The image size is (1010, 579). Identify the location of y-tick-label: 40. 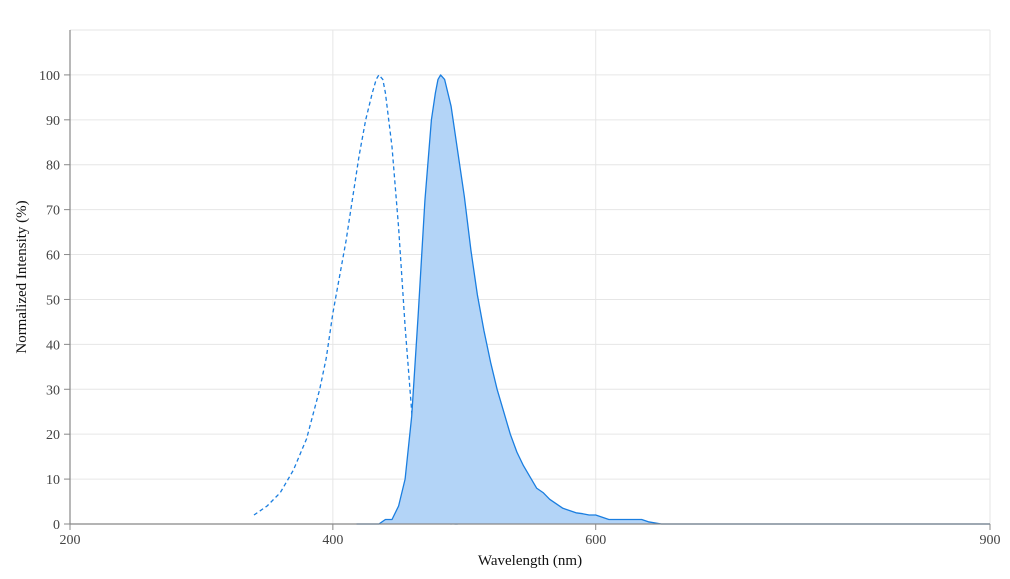
(53, 345).